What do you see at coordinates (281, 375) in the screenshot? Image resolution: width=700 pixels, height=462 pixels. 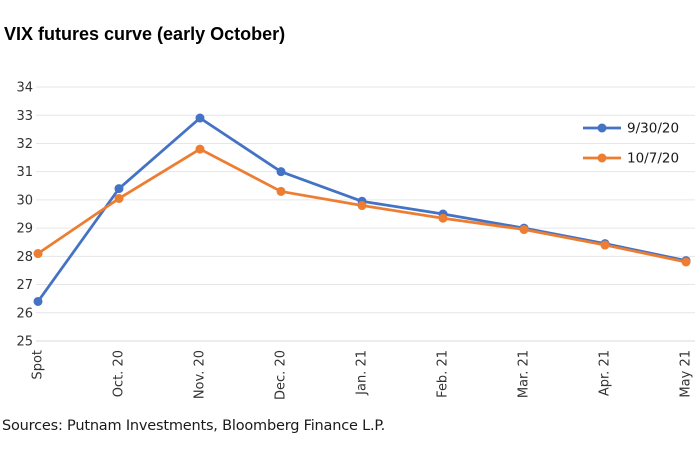 I see `x-tick-label-dec-20: Dec. 20` at bounding box center [281, 375].